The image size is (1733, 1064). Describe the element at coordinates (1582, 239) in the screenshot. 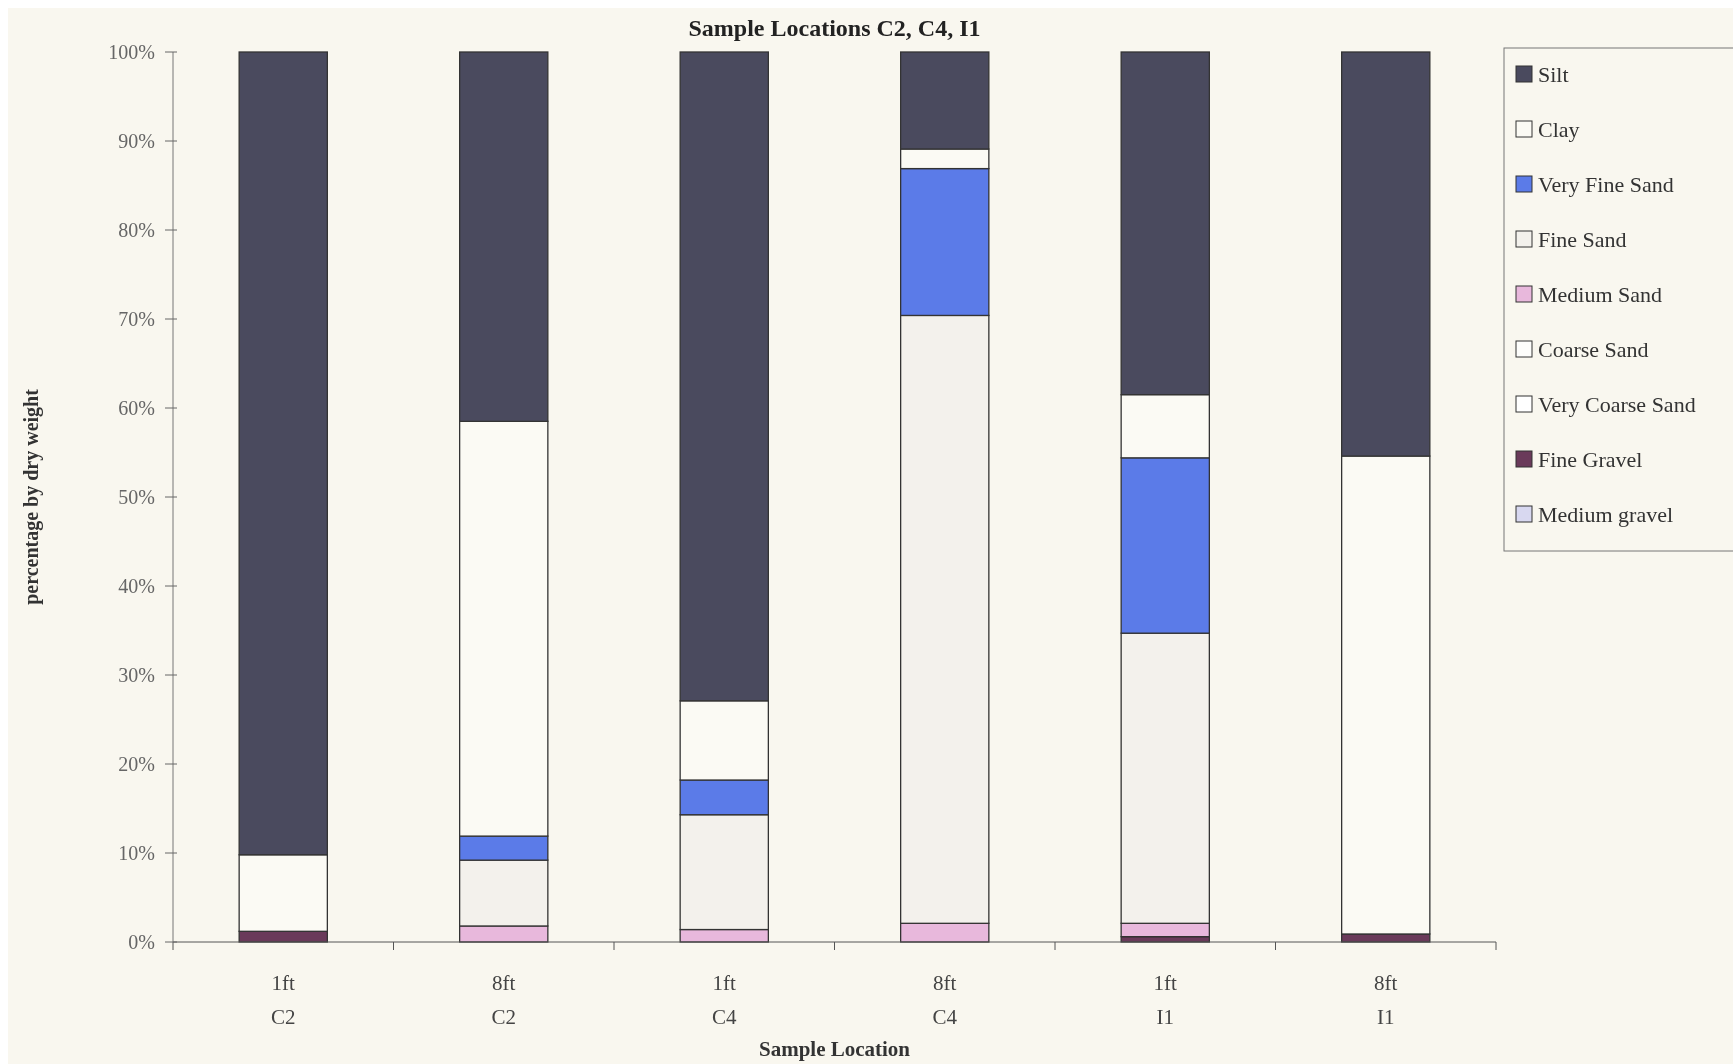

I see `legend-label: Fine Sand` at that location.